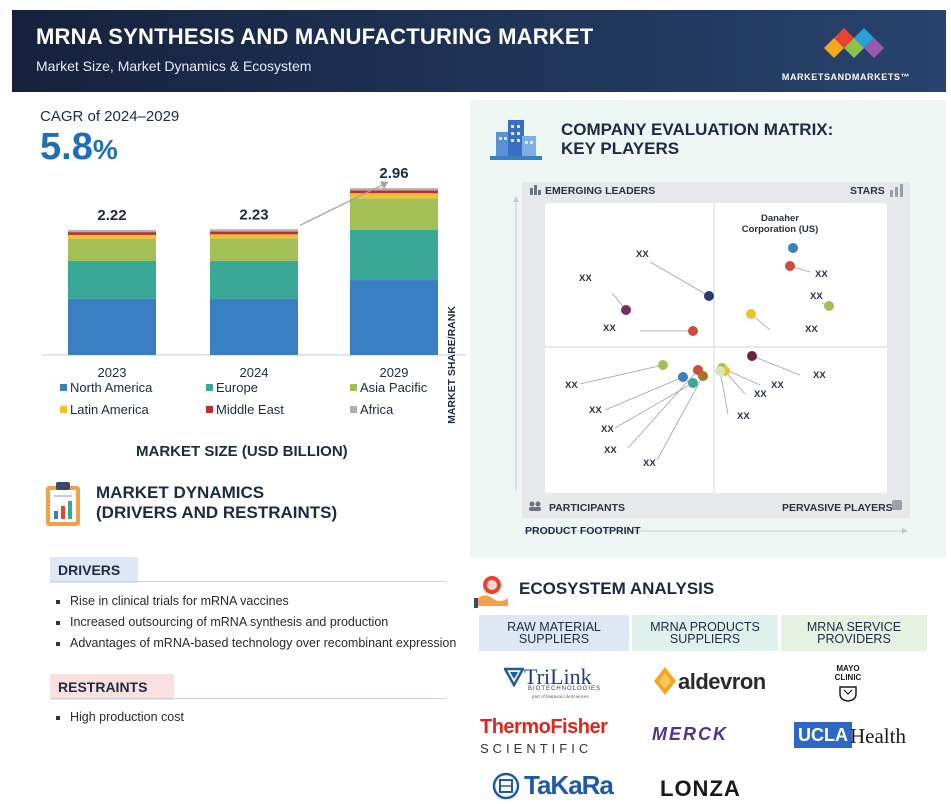 Image resolution: width=951 pixels, height=804 pixels. Describe the element at coordinates (550, 736) in the screenshot. I see `thermofisher-logo: ThermoFisher SCIENTIFIC` at that location.